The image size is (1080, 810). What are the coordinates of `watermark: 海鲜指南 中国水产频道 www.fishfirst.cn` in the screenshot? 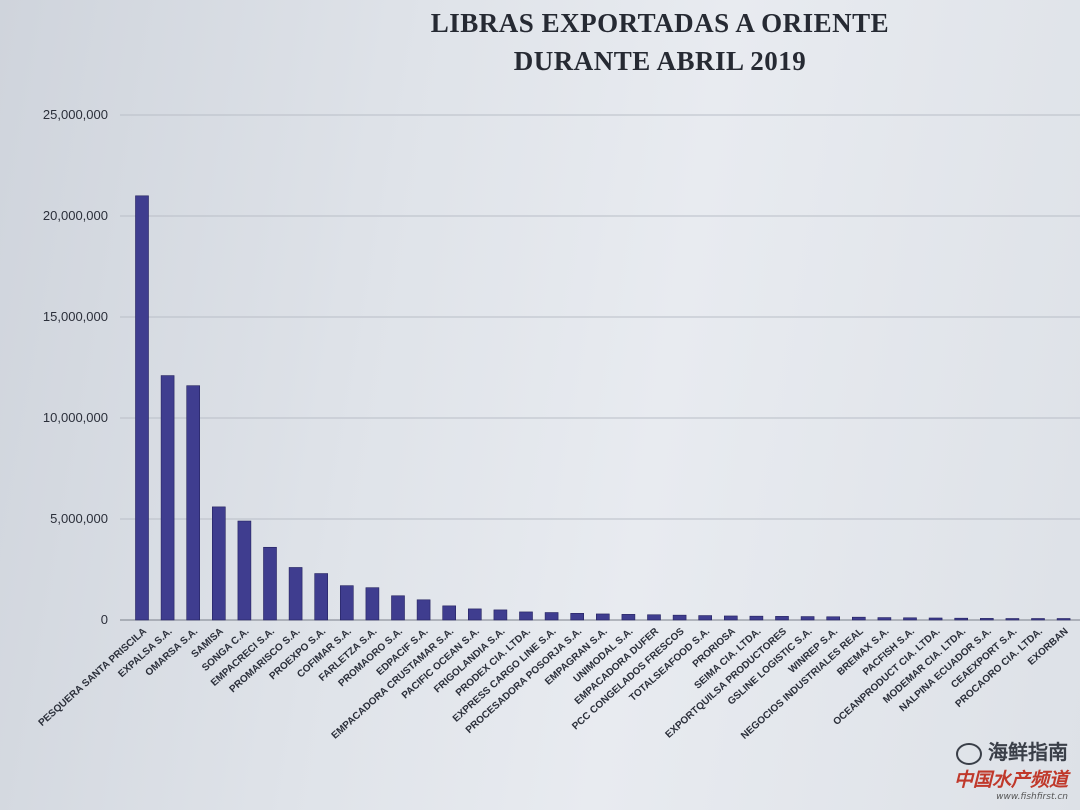 It's located at (1011, 769).